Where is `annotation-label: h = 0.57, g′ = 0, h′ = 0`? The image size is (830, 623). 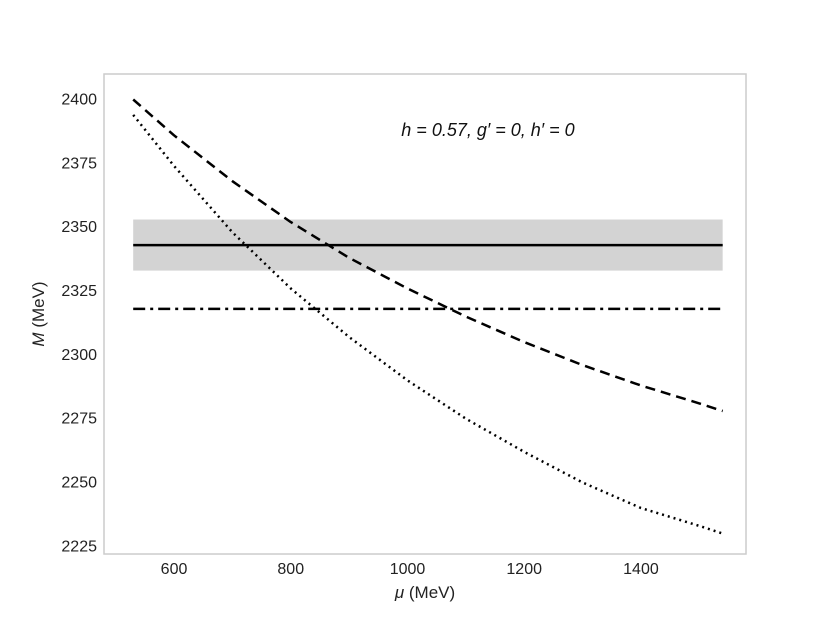
annotation-label: h = 0.57, g′ = 0, h′ = 0 is located at coordinates (487, 130).